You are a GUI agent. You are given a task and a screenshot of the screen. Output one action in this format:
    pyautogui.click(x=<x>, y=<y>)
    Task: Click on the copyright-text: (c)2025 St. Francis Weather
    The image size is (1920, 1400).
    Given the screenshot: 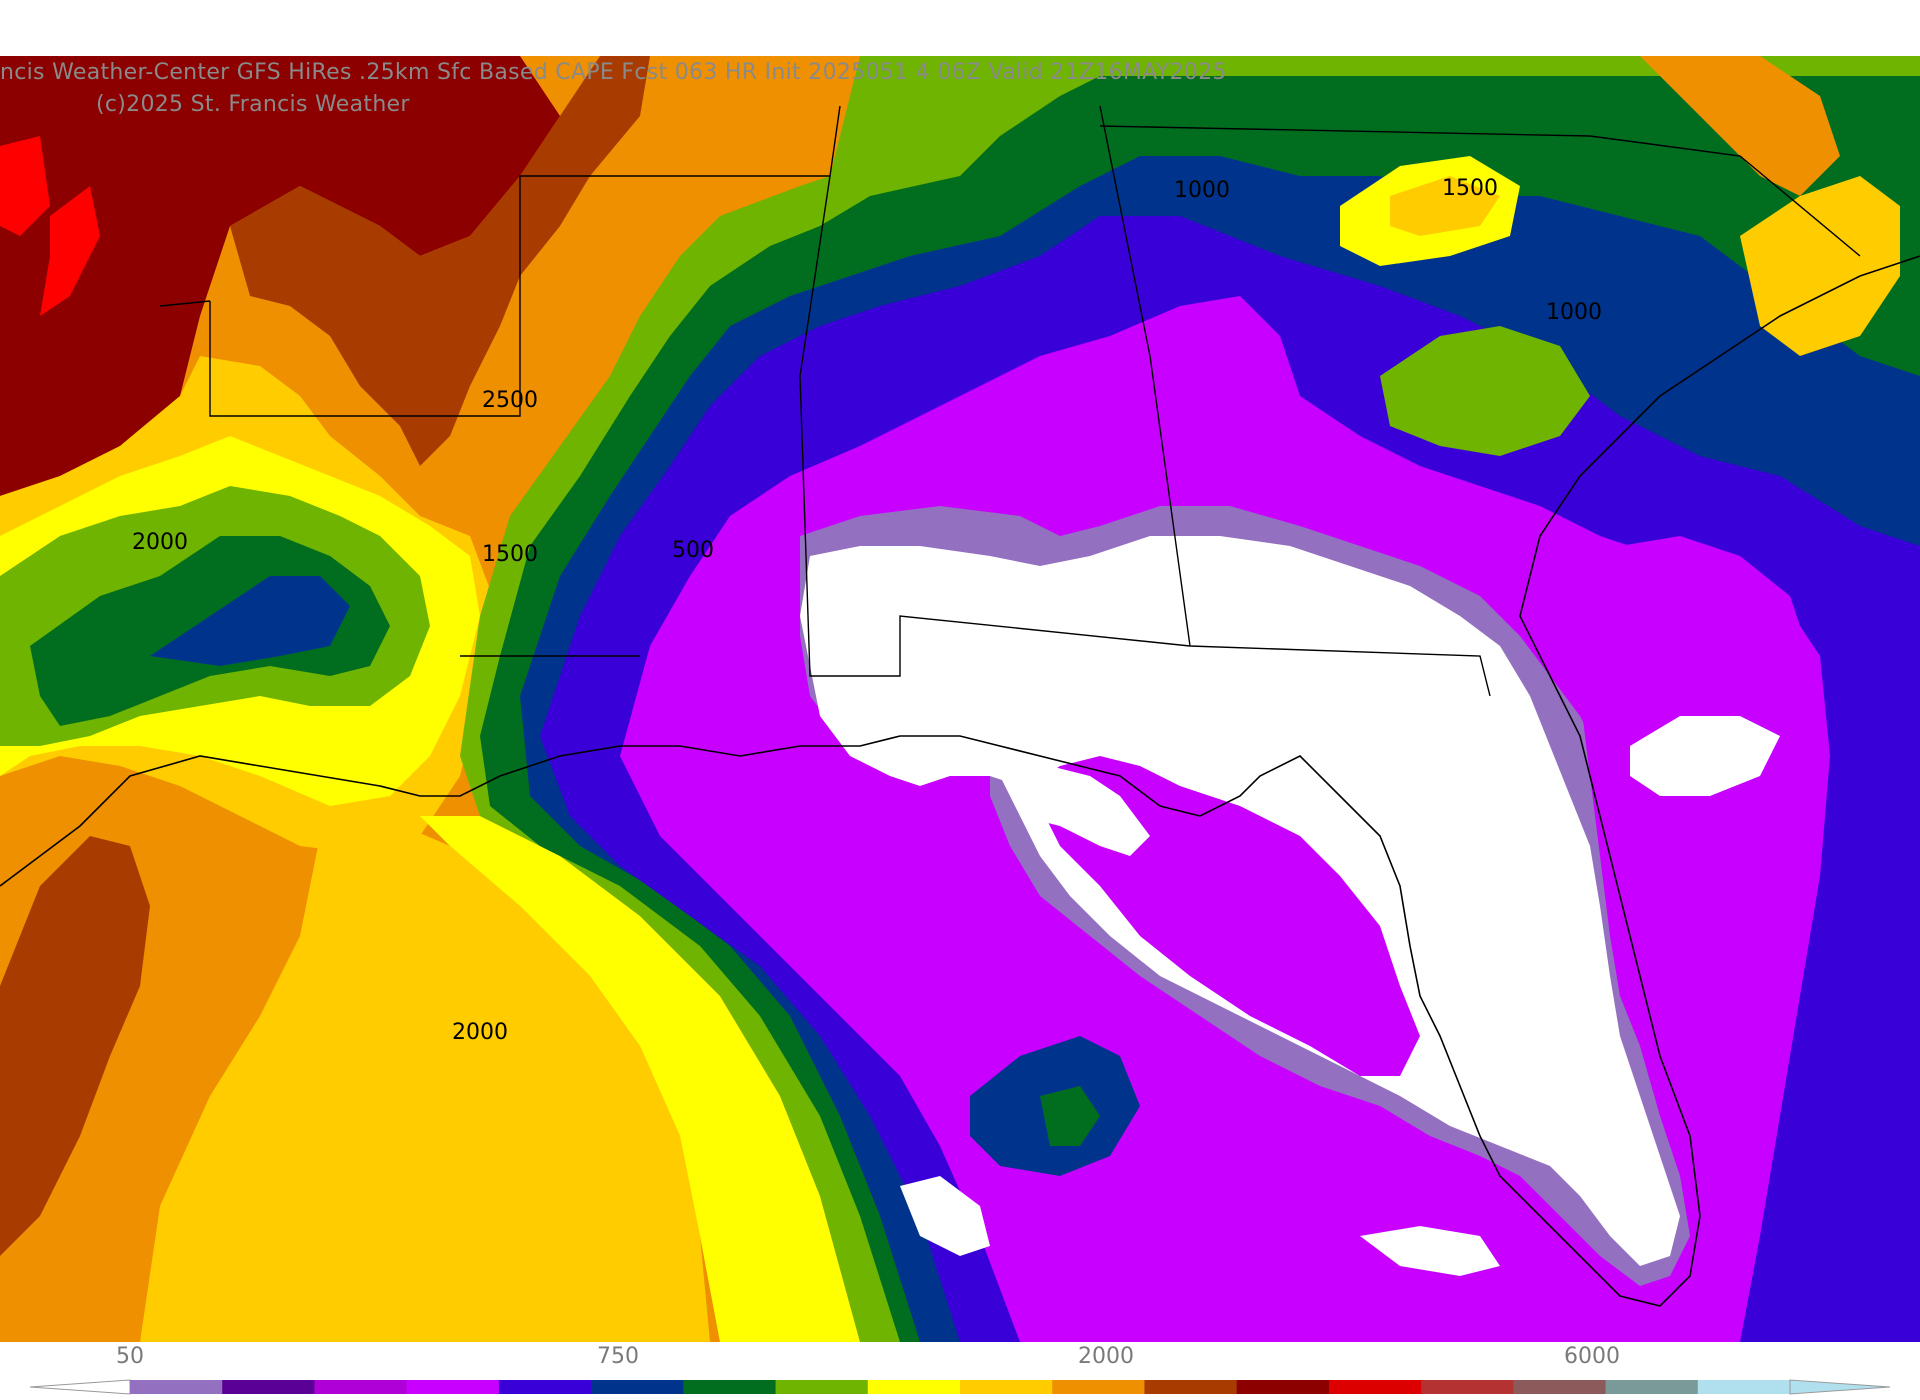 What is the action you would take?
    pyautogui.click(x=253, y=104)
    